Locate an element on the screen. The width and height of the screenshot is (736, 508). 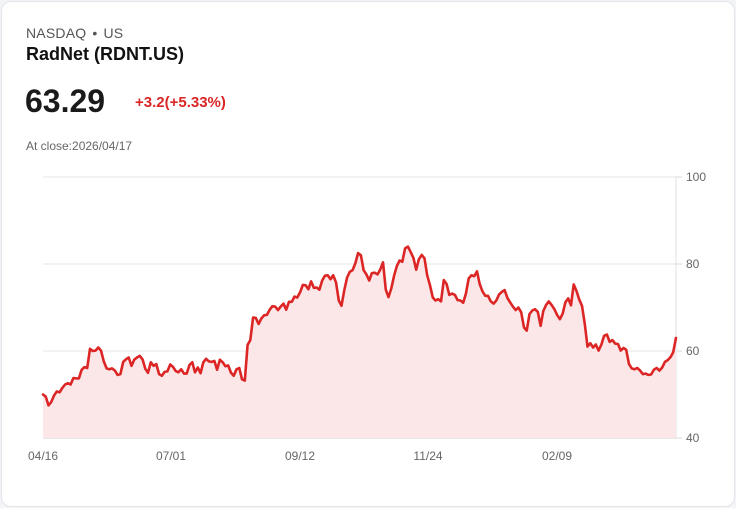
y-tick-label: 100 is located at coordinates (696, 177).